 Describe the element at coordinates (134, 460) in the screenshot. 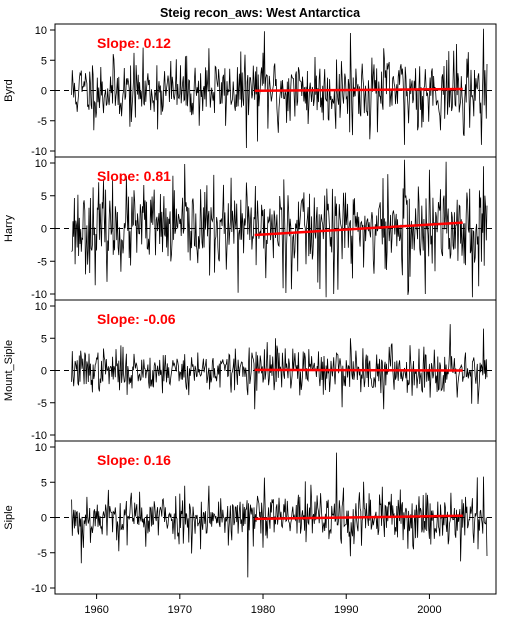

I see `slope-label: Slope: 0.16` at that location.